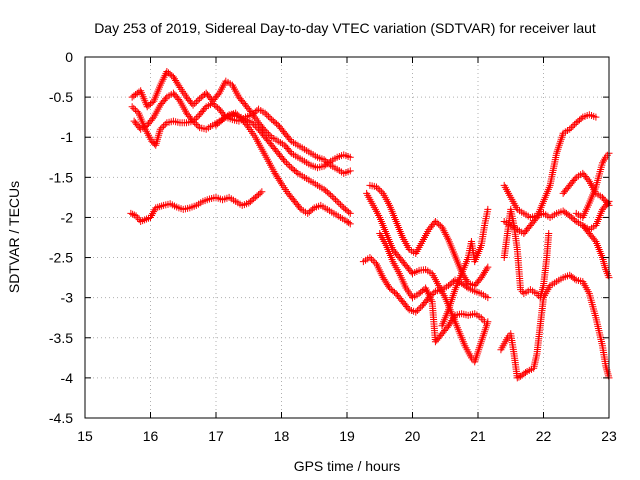  What do you see at coordinates (465, 267) in the screenshot?
I see `series-track-j` at bounding box center [465, 267].